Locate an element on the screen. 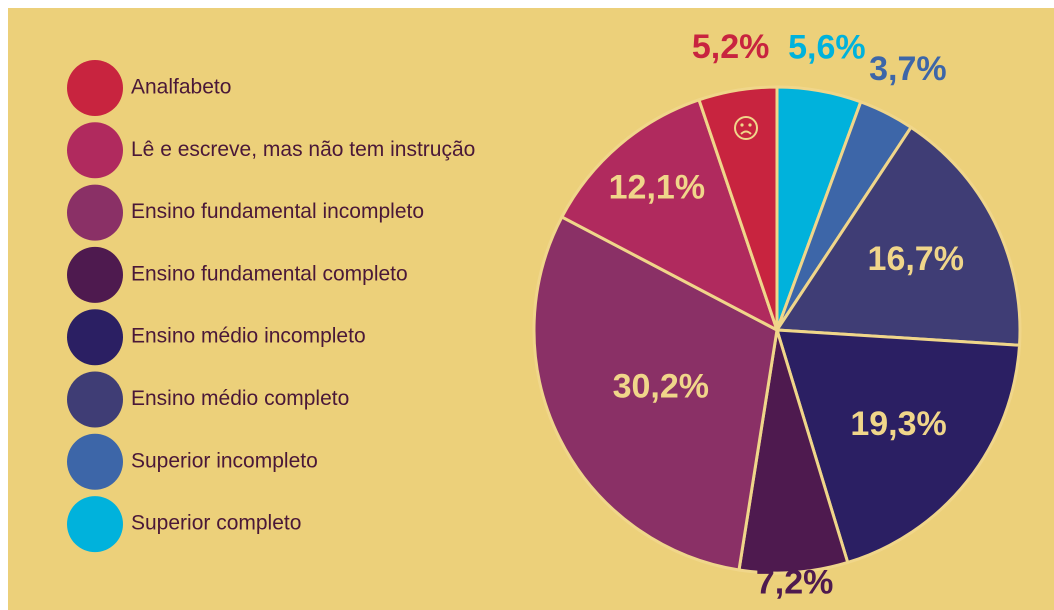 The height and width of the screenshot is (610, 1054). legend-label: Lê e escreve, mas não tem instrução is located at coordinates (303, 149).